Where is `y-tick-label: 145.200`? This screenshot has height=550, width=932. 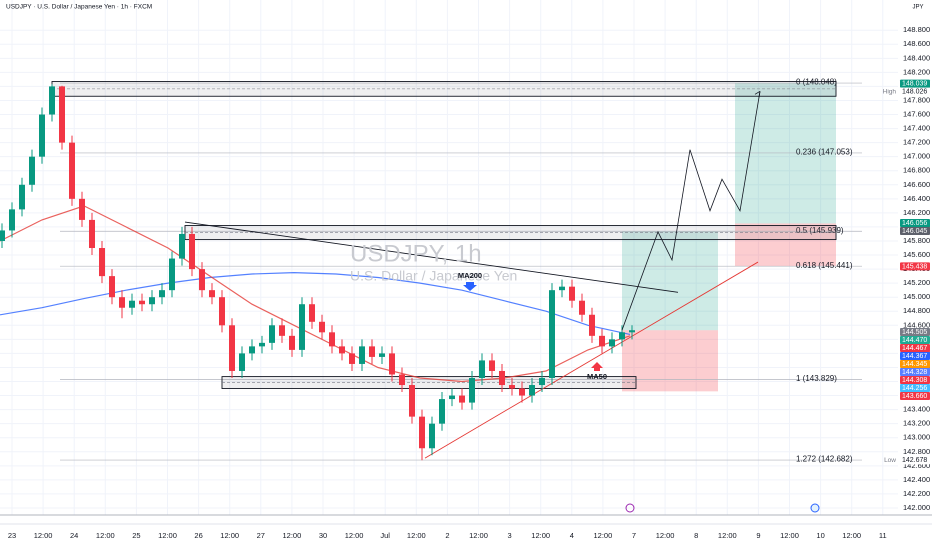 y-tick-label: 145.200 is located at coordinates (916, 282).